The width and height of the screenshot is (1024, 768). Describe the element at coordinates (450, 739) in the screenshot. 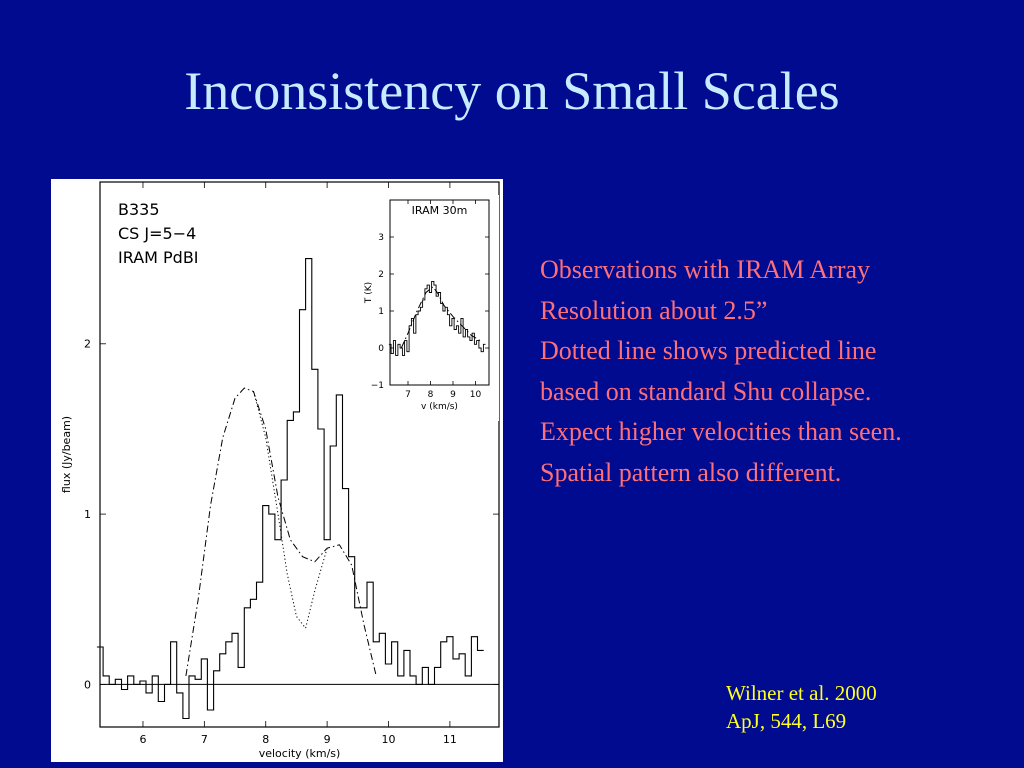

I see `x-tick-label: 11` at that location.